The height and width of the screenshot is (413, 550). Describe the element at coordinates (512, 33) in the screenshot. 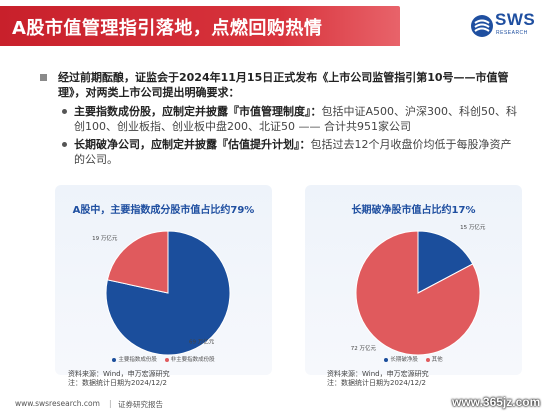

I see `logo-subtext: RESEARCH` at that location.